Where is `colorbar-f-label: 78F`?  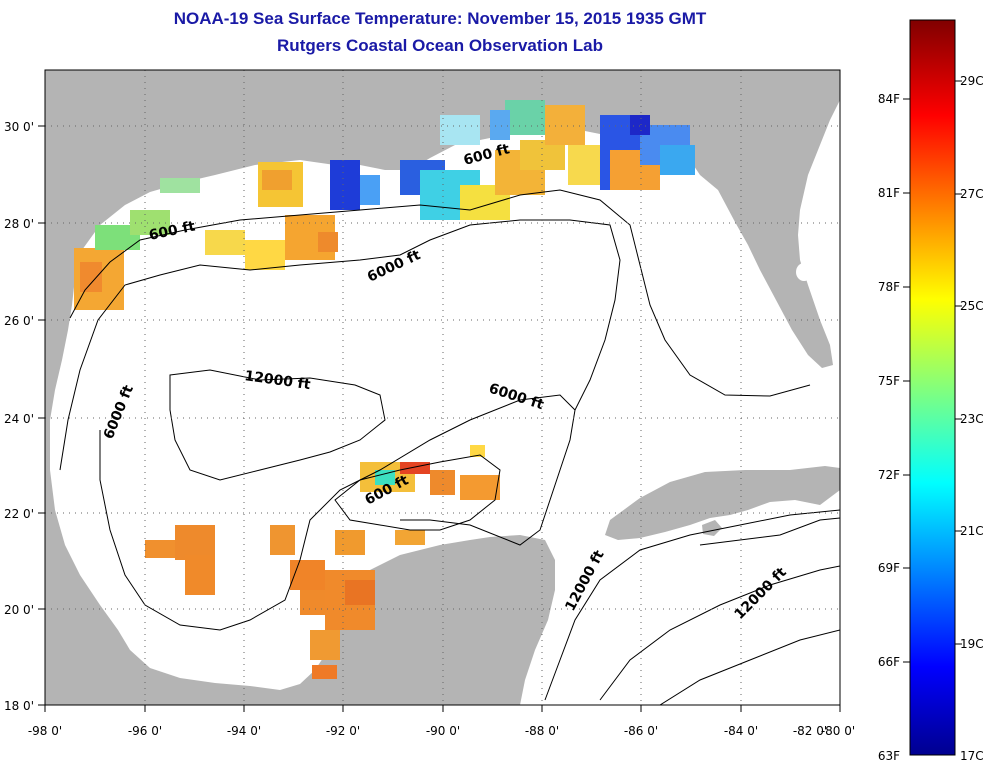
colorbar-f-label: 78F is located at coordinates (889, 287).